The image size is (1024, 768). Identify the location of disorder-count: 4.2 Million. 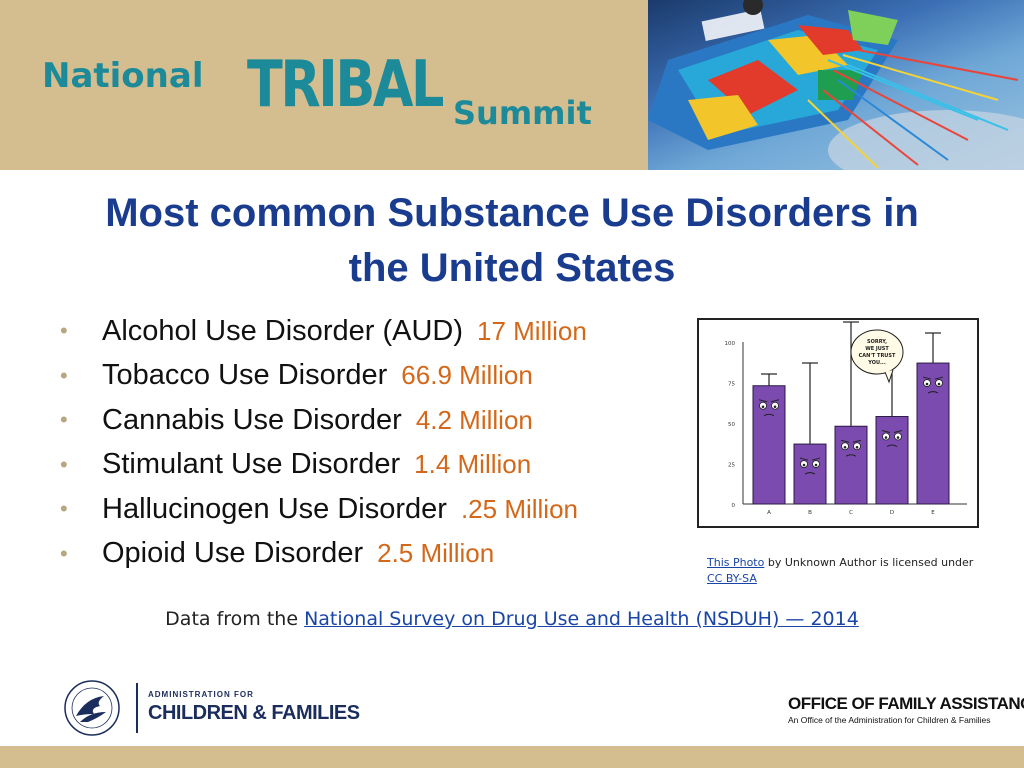
(474, 419).